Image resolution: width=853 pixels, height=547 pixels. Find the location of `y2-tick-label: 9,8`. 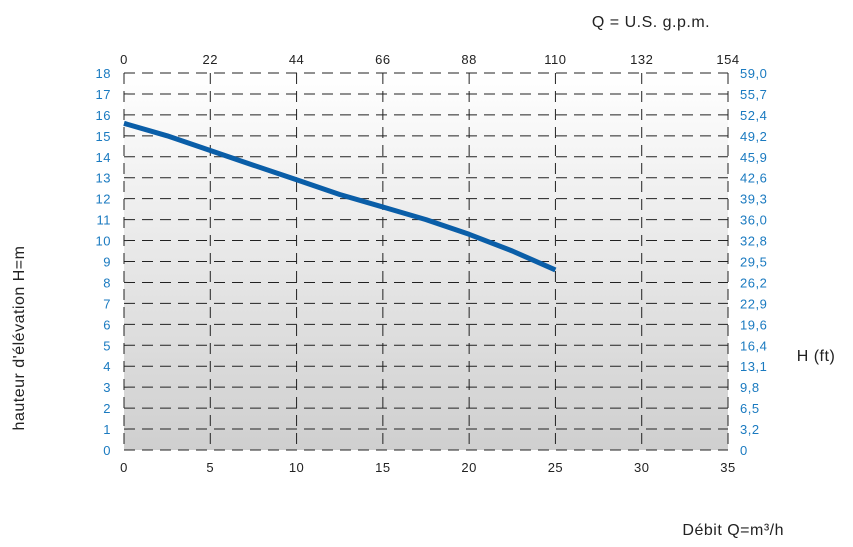

y2-tick-label: 9,8 is located at coordinates (750, 387).